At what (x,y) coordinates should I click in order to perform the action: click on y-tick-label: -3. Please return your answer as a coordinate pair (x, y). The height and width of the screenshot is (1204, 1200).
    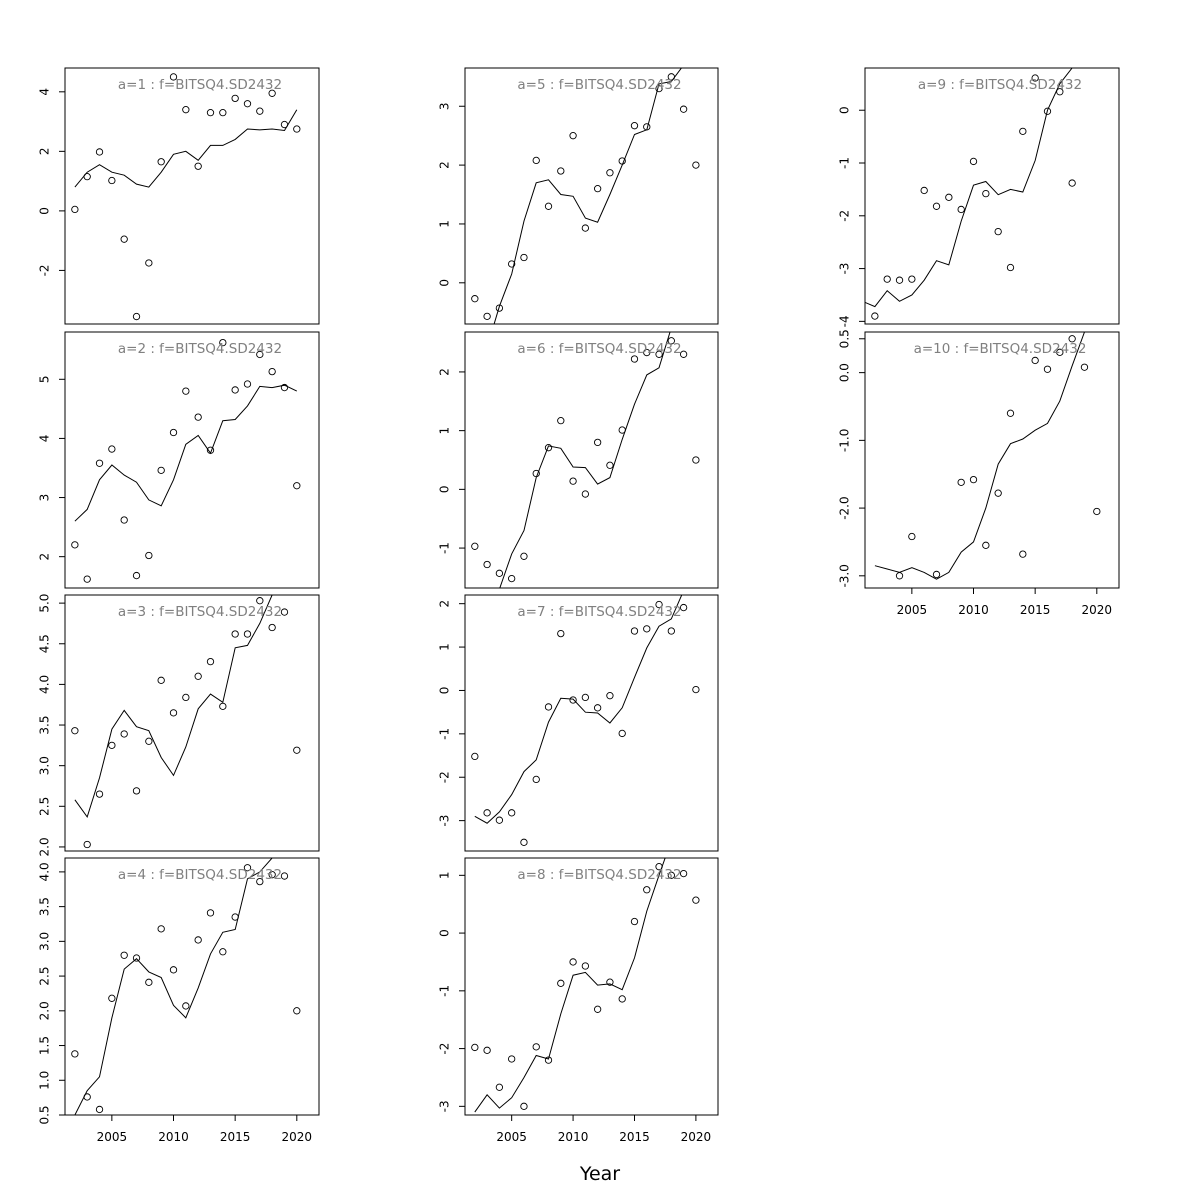
    Looking at the image, I should click on (845, 269).